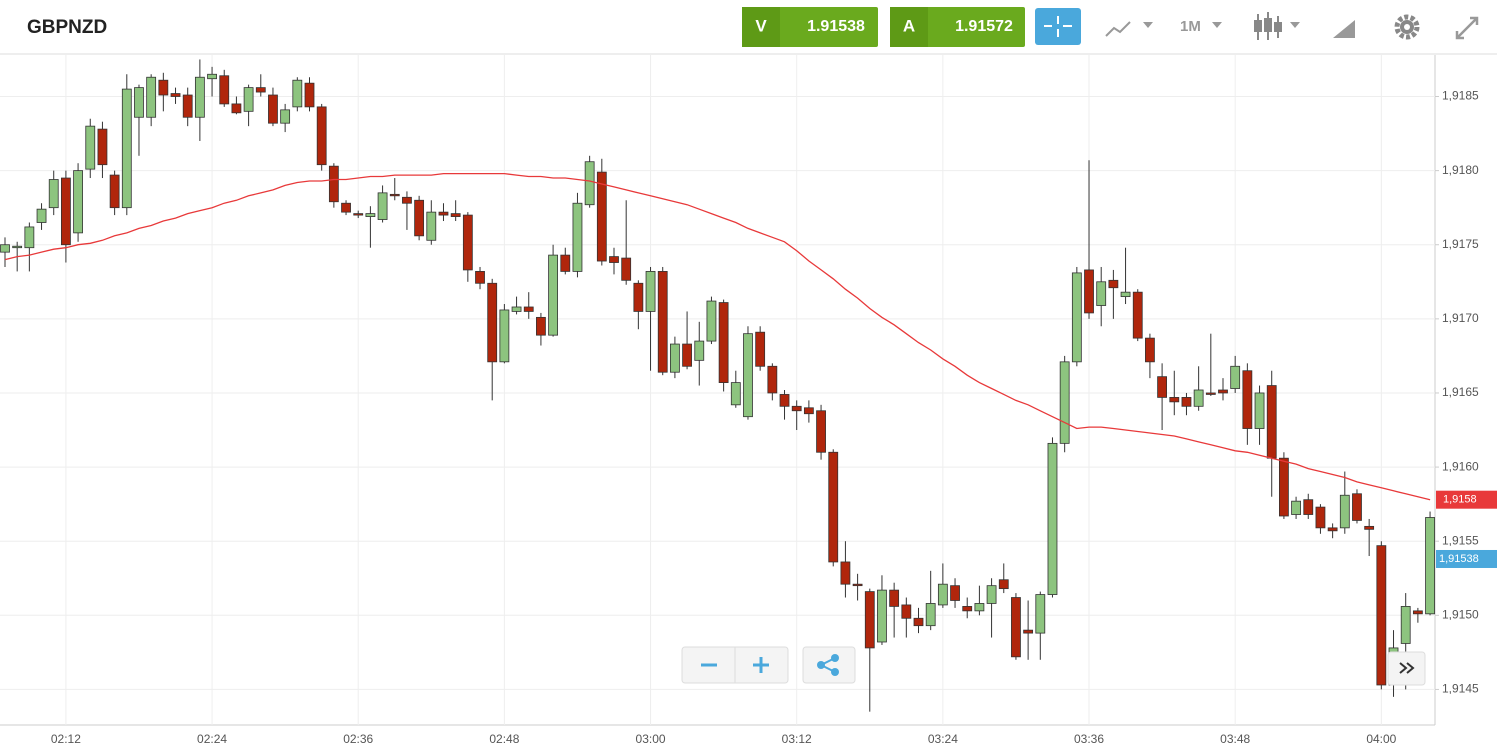  I want to click on expand-icon, so click(1467, 28).